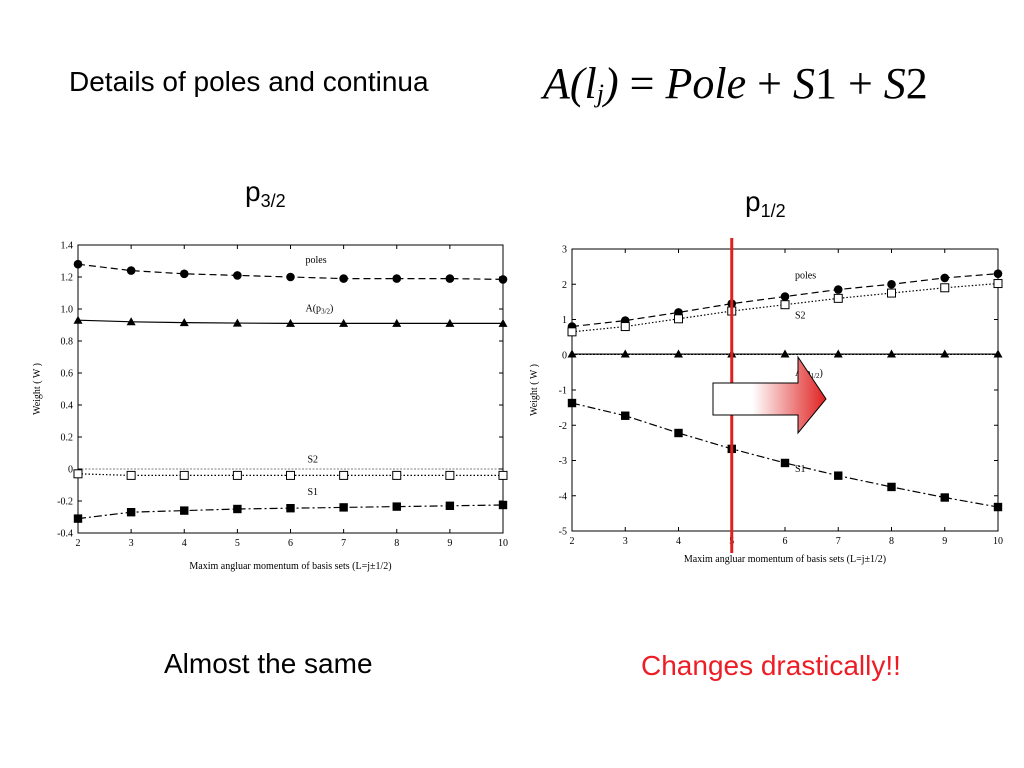 Image resolution: width=1024 pixels, height=768 pixels. I want to click on formula-plus-2: +, so click(860, 83).